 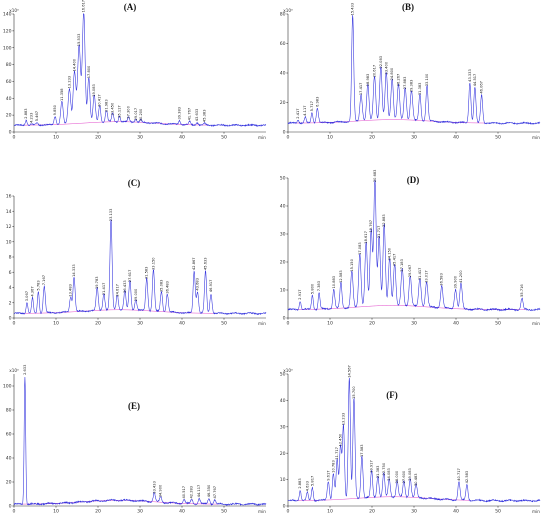 What do you see at coordinates (353, 9) in the screenshot?
I see `peak-label: 15.433` at bounding box center [353, 9].